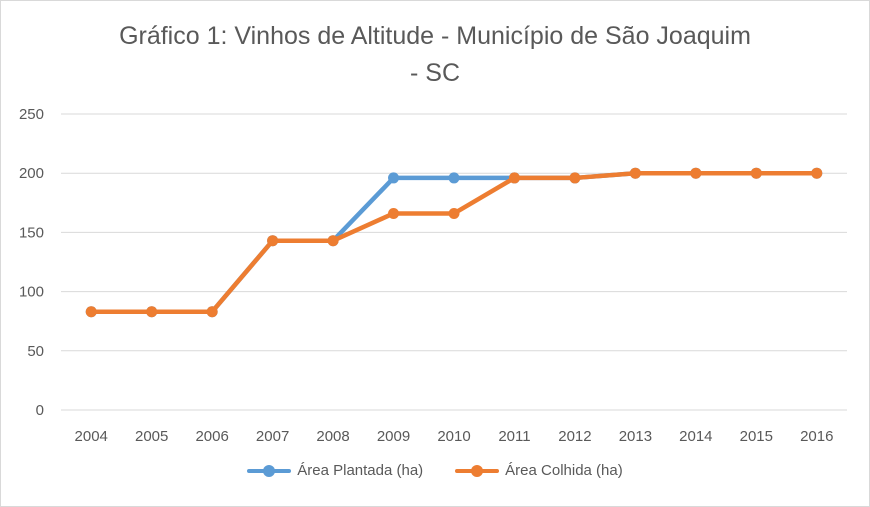  Describe the element at coordinates (635, 436) in the screenshot. I see `x-tick-label-2013: 2013` at that location.